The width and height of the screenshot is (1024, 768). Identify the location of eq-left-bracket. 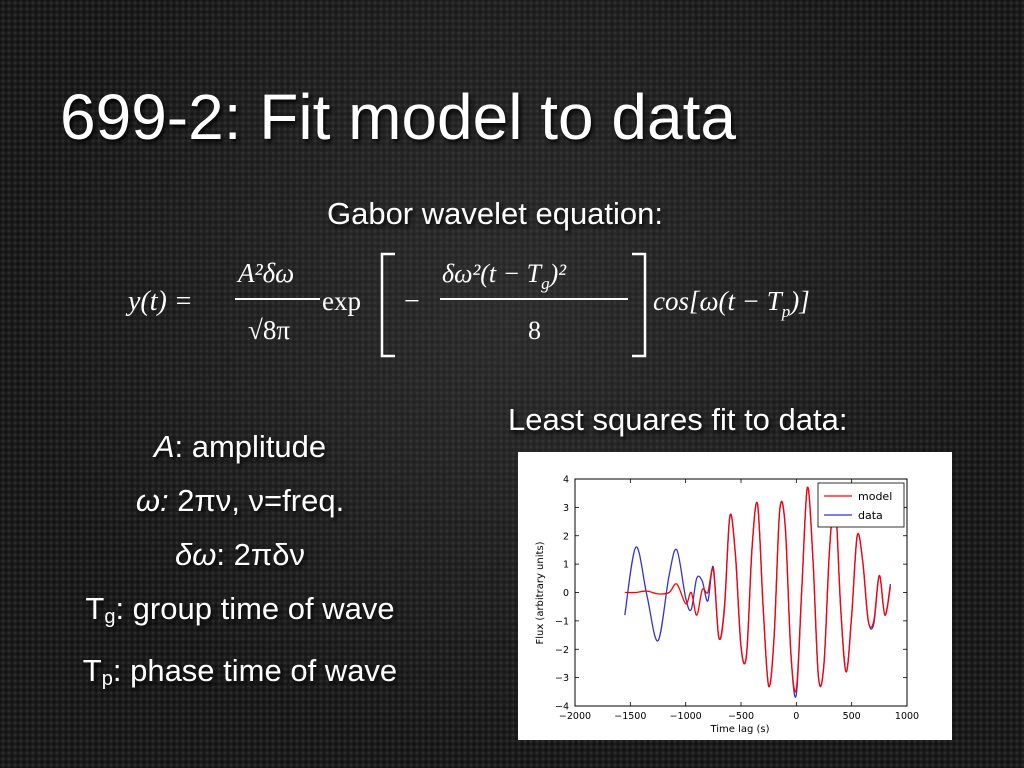
(387, 305).